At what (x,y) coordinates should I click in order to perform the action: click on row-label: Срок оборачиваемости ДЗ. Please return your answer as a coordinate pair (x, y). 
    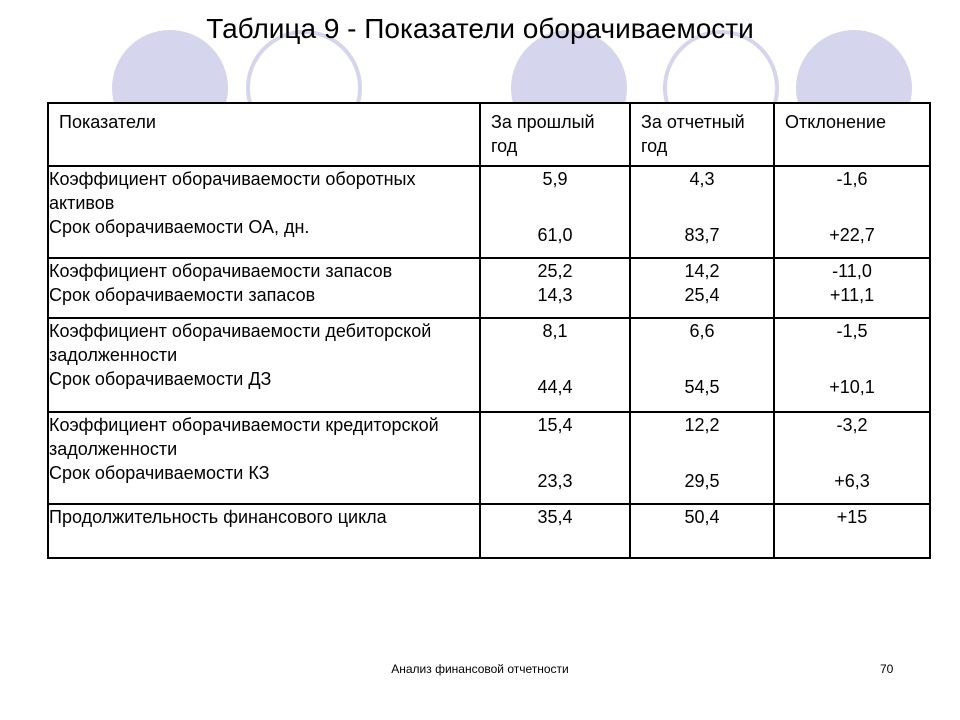
    Looking at the image, I should click on (160, 379).